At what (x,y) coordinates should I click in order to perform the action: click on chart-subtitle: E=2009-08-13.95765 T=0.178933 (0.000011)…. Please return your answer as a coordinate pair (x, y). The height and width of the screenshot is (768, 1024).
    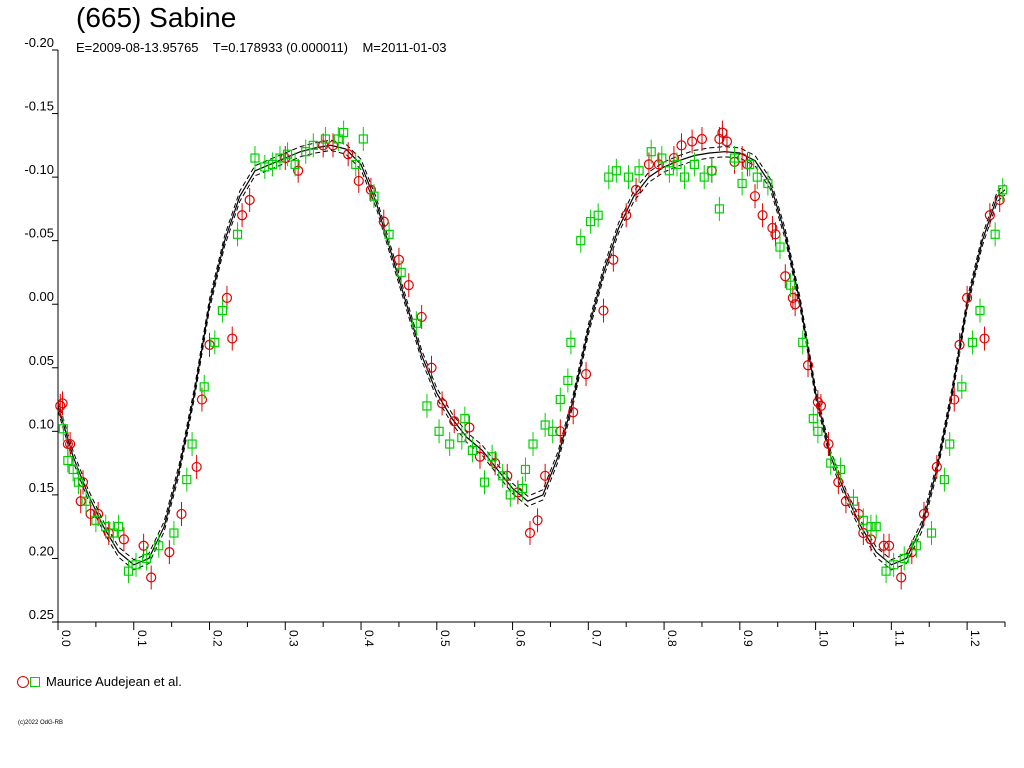
    Looking at the image, I should click on (261, 47).